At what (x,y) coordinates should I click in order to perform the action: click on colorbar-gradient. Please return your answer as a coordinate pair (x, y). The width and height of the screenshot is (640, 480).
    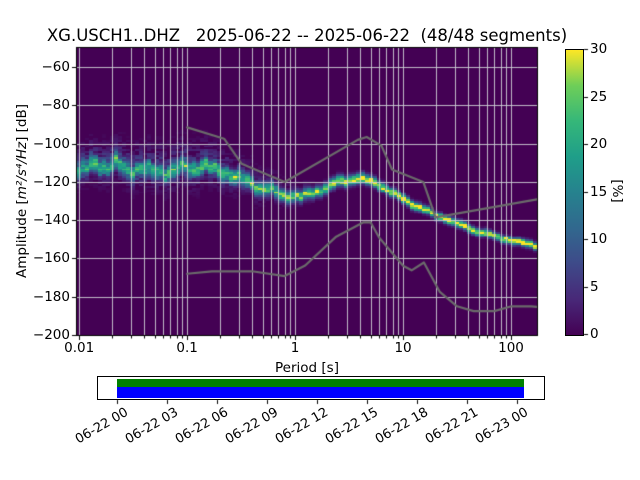
    Looking at the image, I should click on (574, 192).